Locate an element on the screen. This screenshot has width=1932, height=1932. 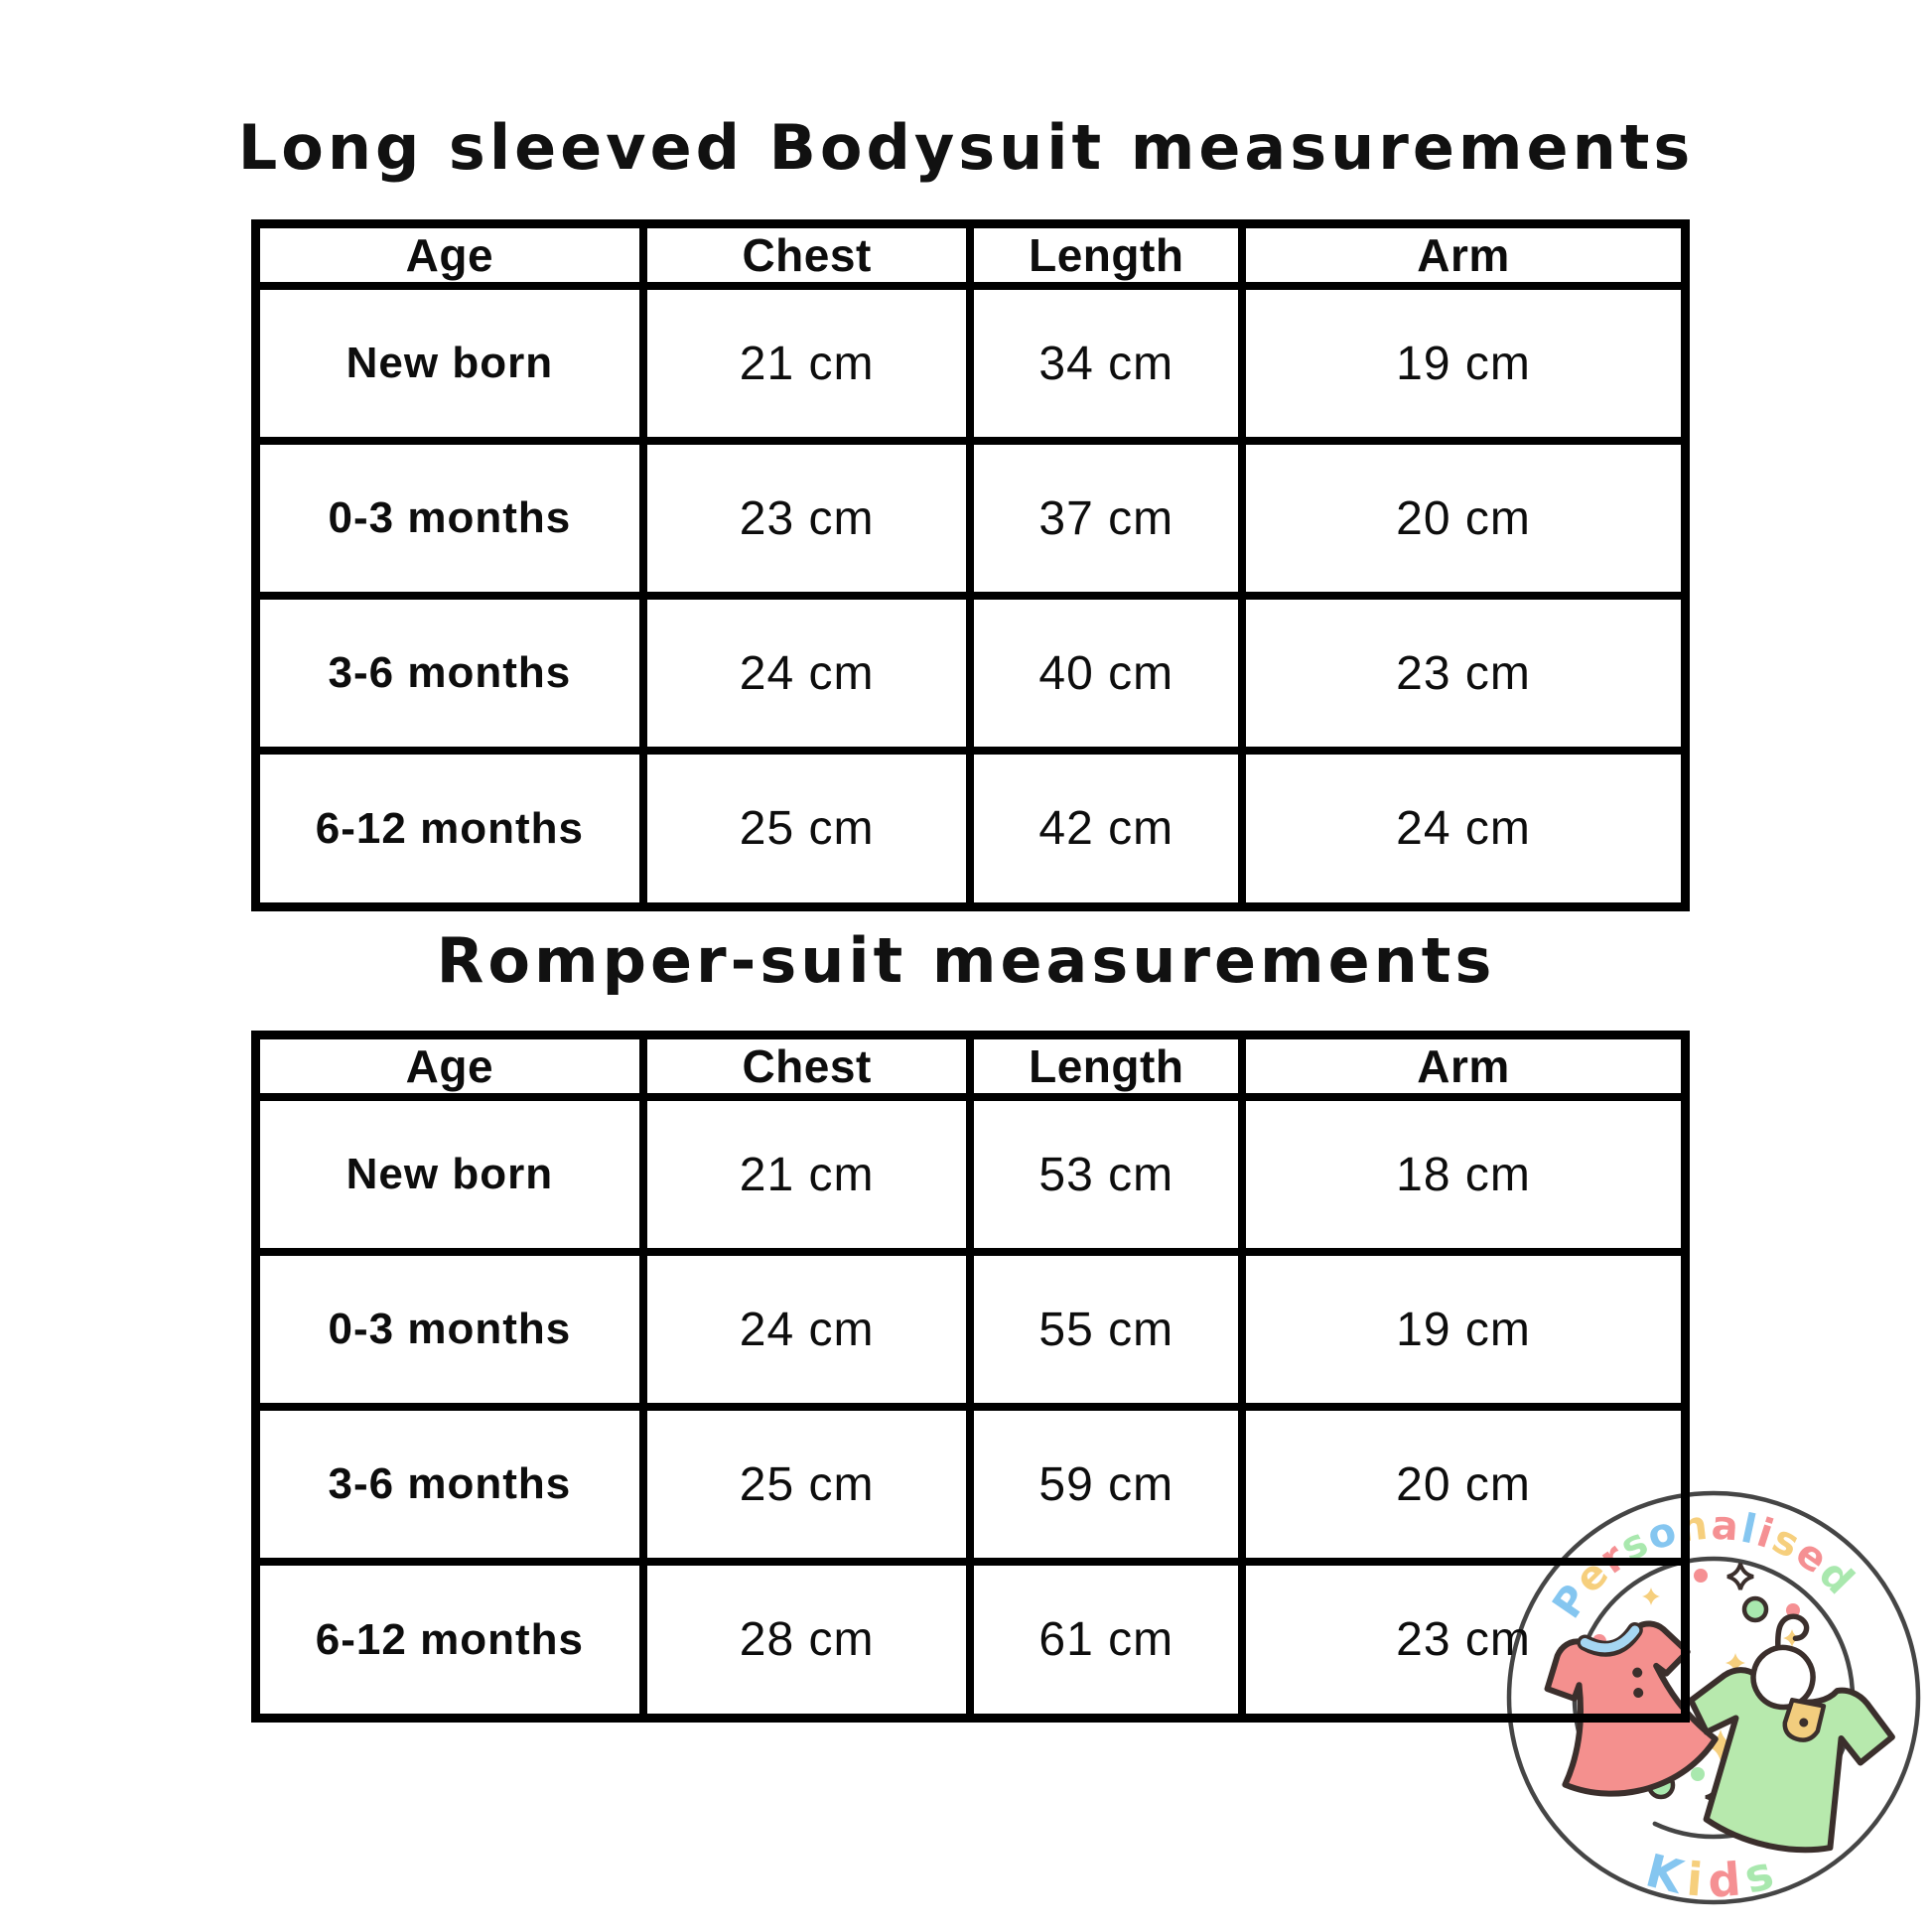
table-row: 0-3 months 23 cm 37 cm 20 cm is located at coordinates (971, 519).